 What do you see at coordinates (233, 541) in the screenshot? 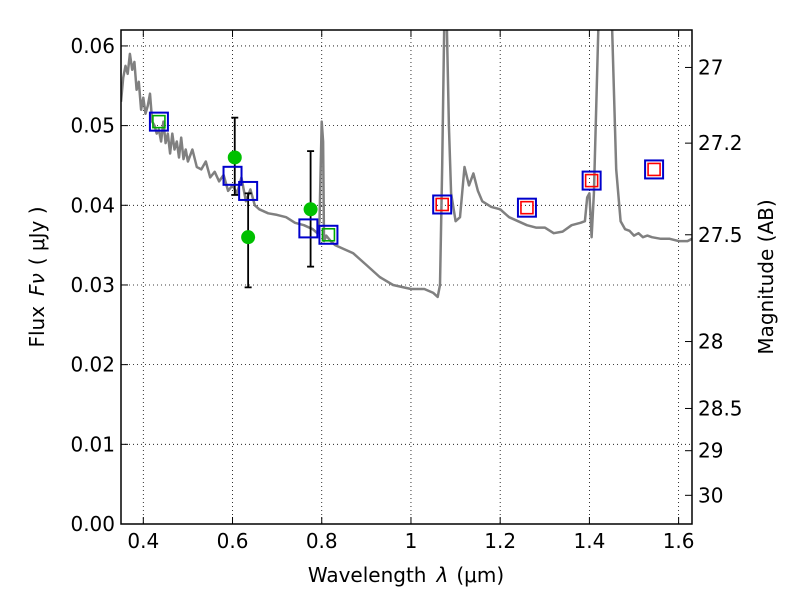
I see `x-tick-label: 0.6` at bounding box center [233, 541].